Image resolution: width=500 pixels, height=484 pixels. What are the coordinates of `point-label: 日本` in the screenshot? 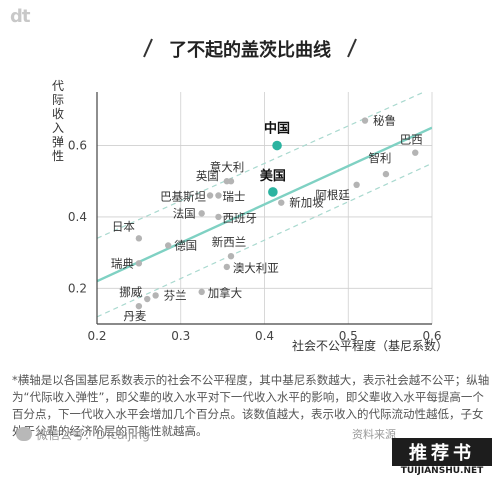 It's located at (123, 226).